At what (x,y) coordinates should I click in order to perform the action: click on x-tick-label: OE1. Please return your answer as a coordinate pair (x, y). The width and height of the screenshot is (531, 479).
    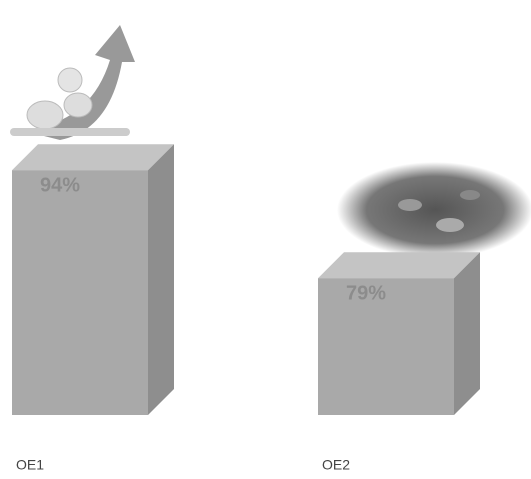
    Looking at the image, I should click on (30, 465).